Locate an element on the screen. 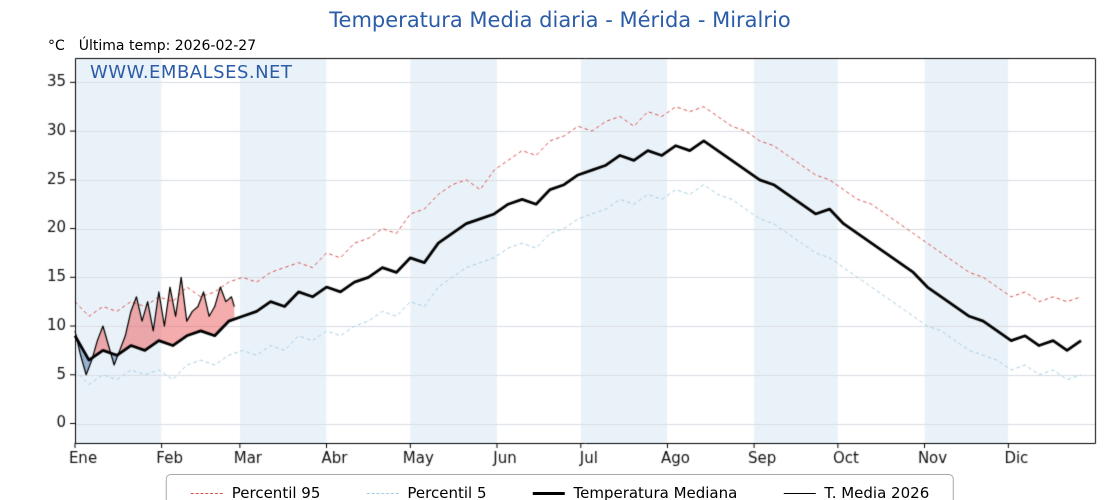  last-temp-label: Última temp: 2026-02-27 is located at coordinates (167, 46).